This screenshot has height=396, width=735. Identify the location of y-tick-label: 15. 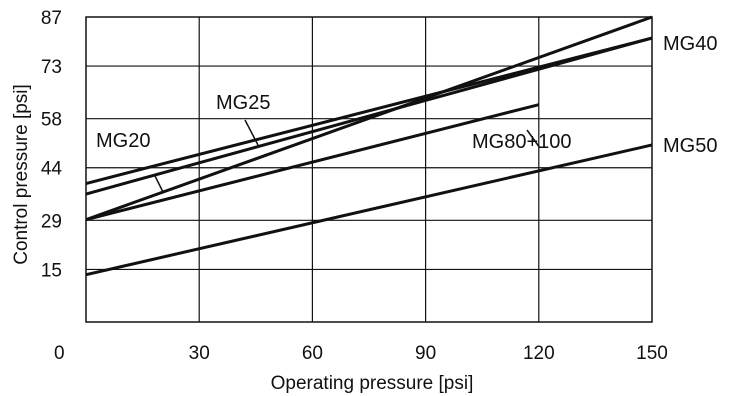
(51, 270).